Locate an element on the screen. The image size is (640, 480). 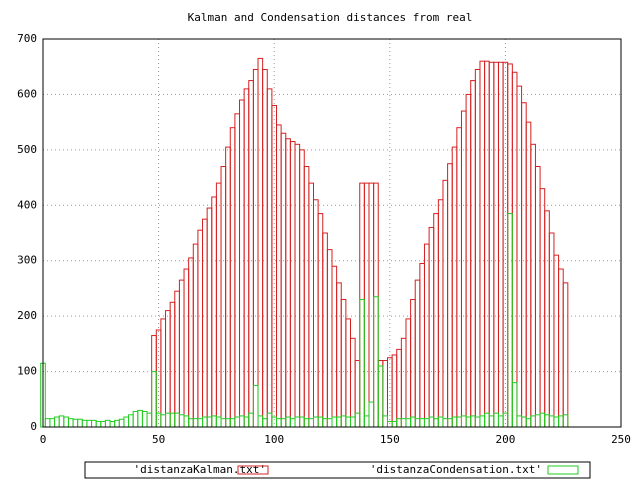
legend-label: 'distanzaCondensation.txt' is located at coordinates (456, 469).